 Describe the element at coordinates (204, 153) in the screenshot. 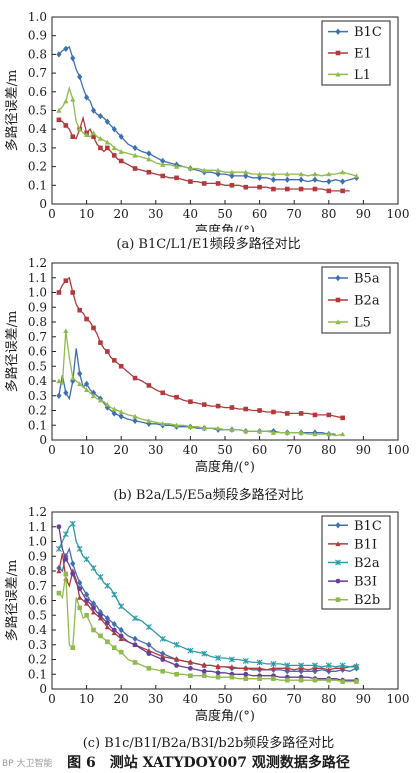

I see `series-line-e1` at that location.